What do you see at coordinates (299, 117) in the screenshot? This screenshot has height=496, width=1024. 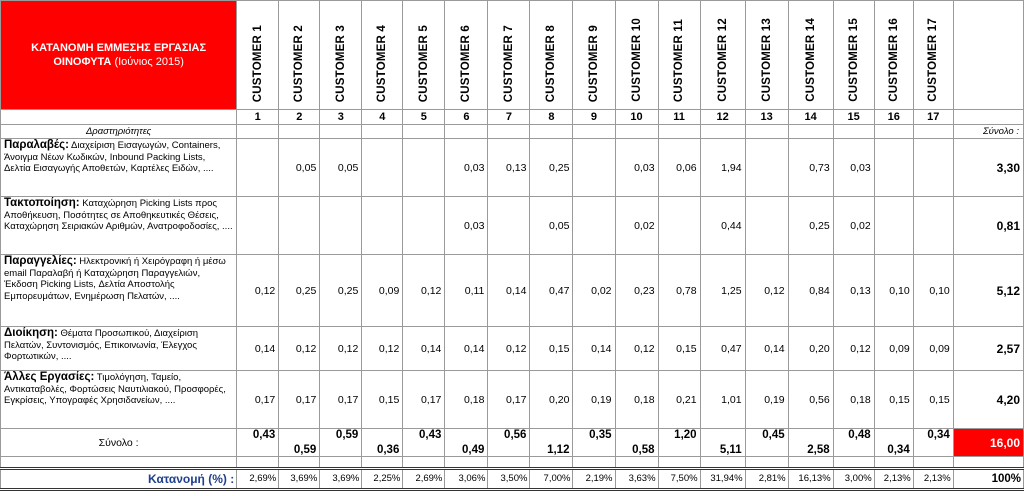 I see `customer-number: 2` at bounding box center [299, 117].